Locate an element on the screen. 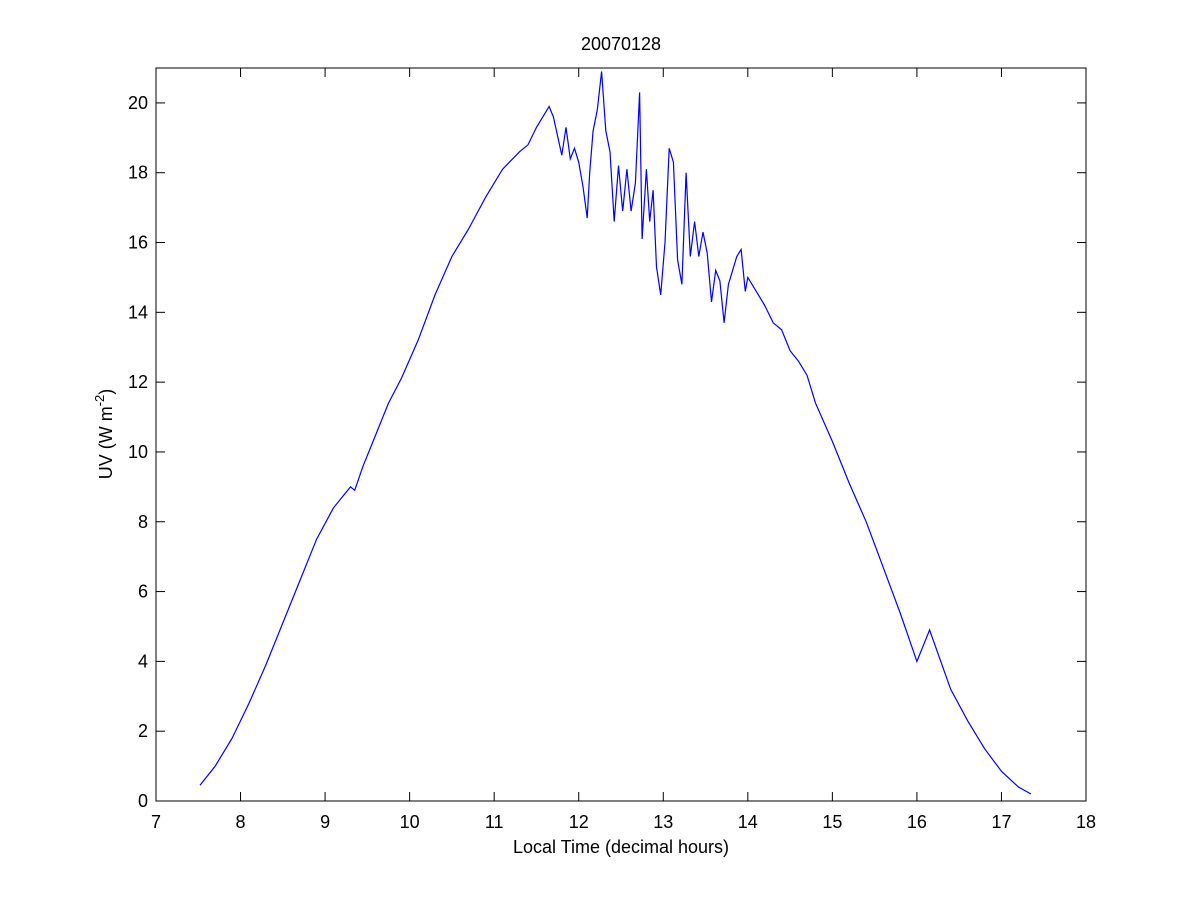  x-tick-label: 10 is located at coordinates (410, 822).